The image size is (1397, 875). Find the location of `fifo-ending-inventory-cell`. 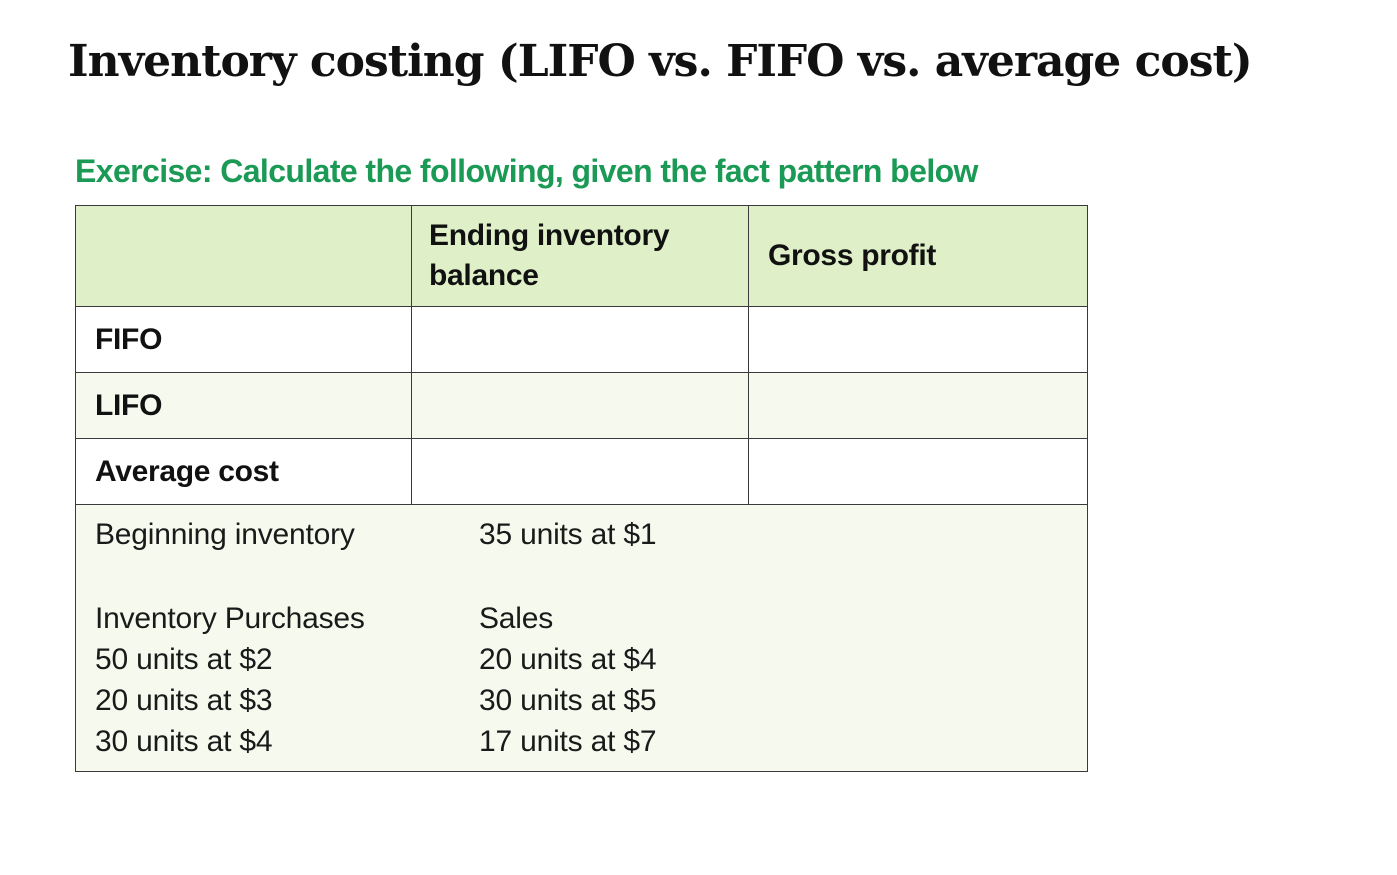

fifo-ending-inventory-cell is located at coordinates (580, 339).